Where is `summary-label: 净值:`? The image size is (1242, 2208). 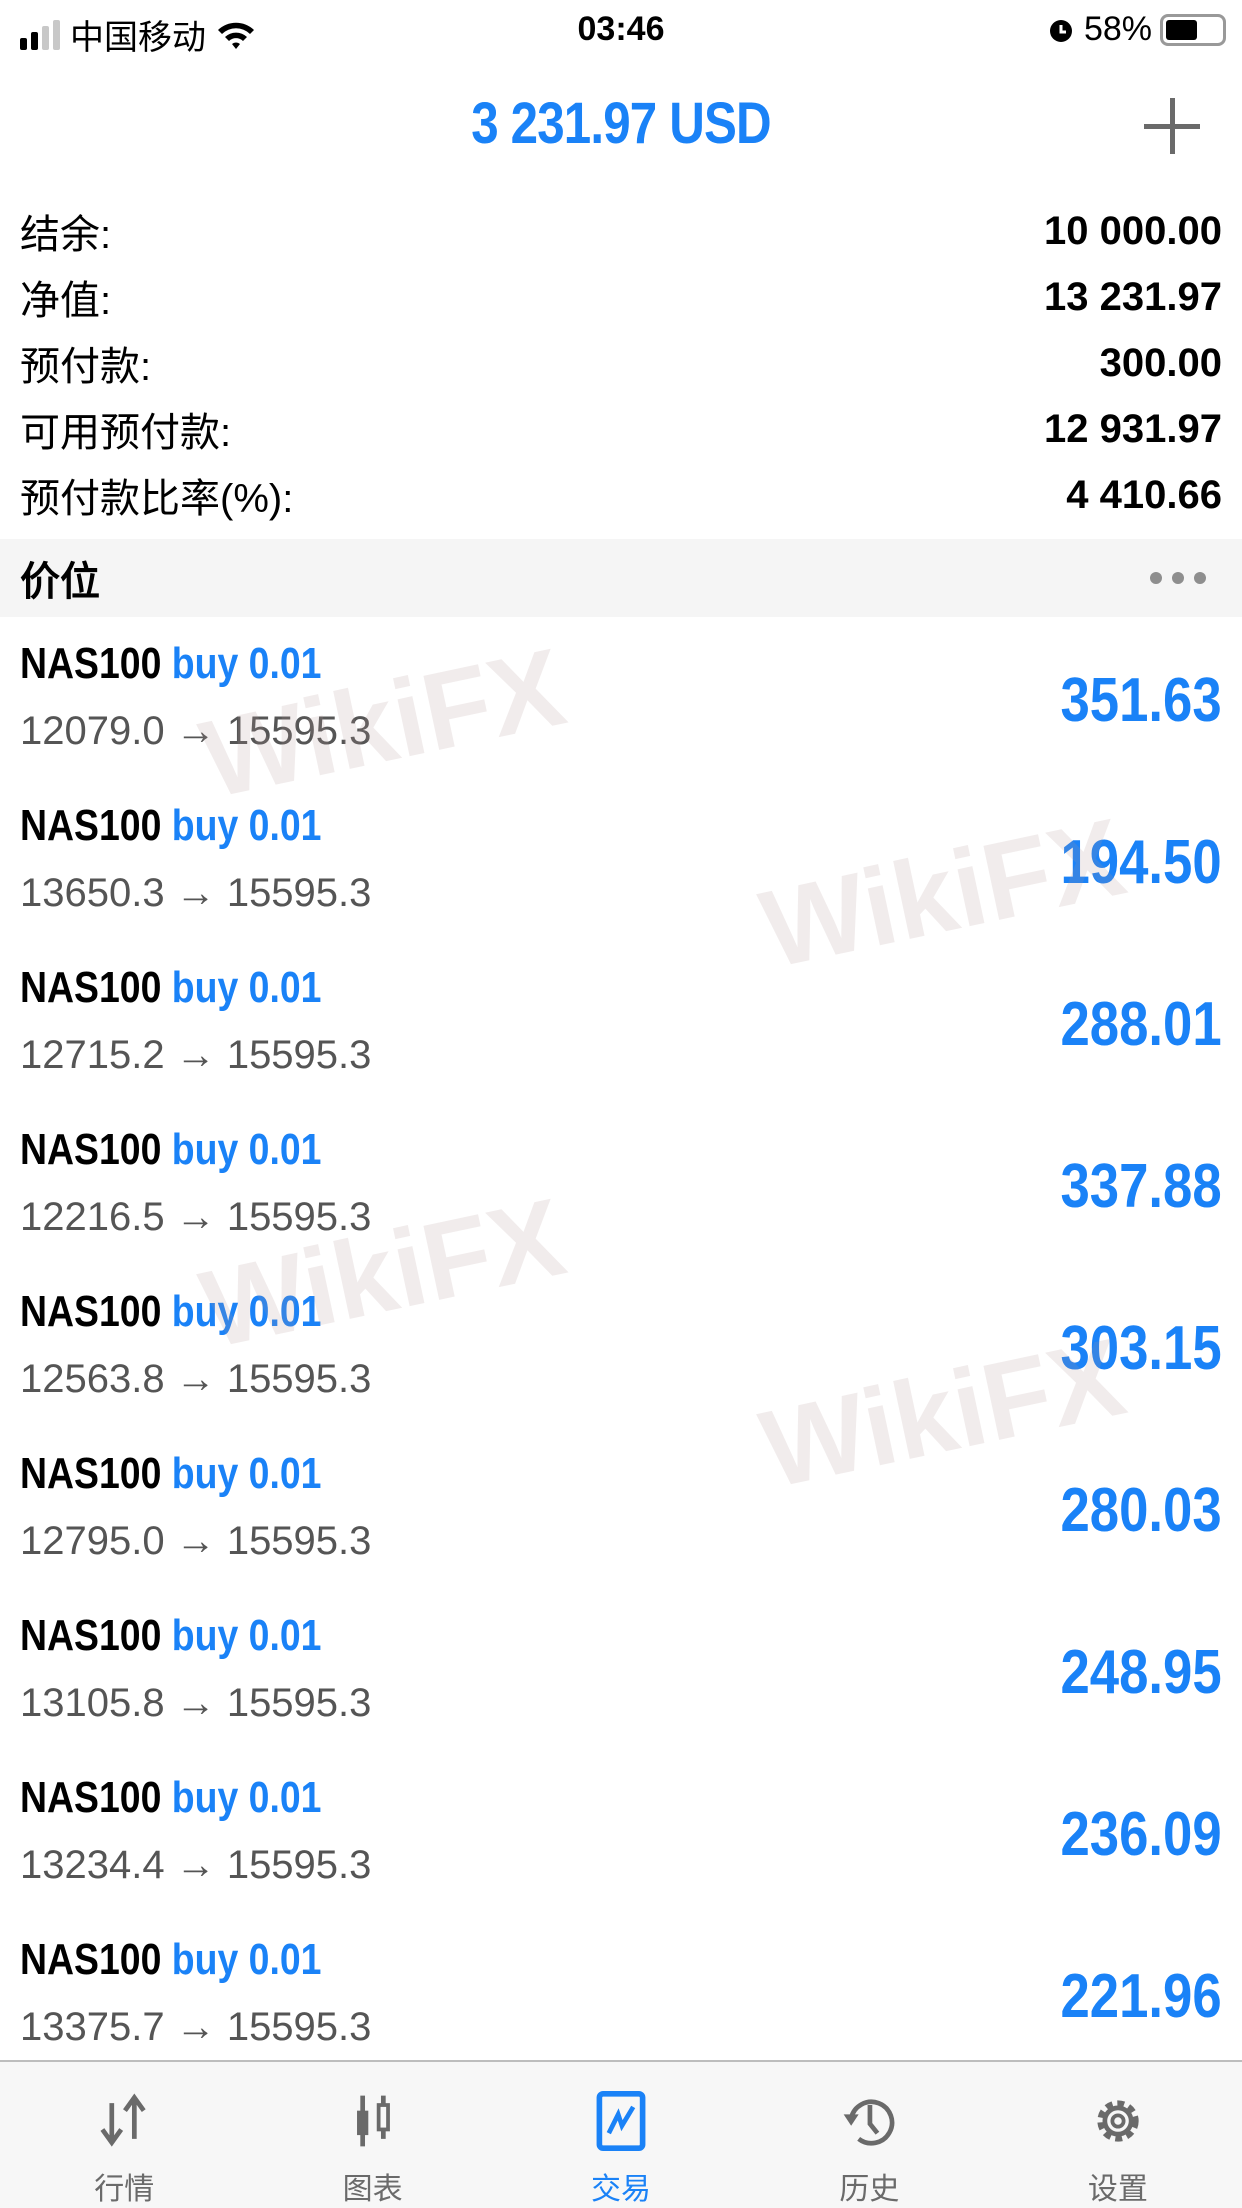 summary-label: 净值: is located at coordinates (66, 301).